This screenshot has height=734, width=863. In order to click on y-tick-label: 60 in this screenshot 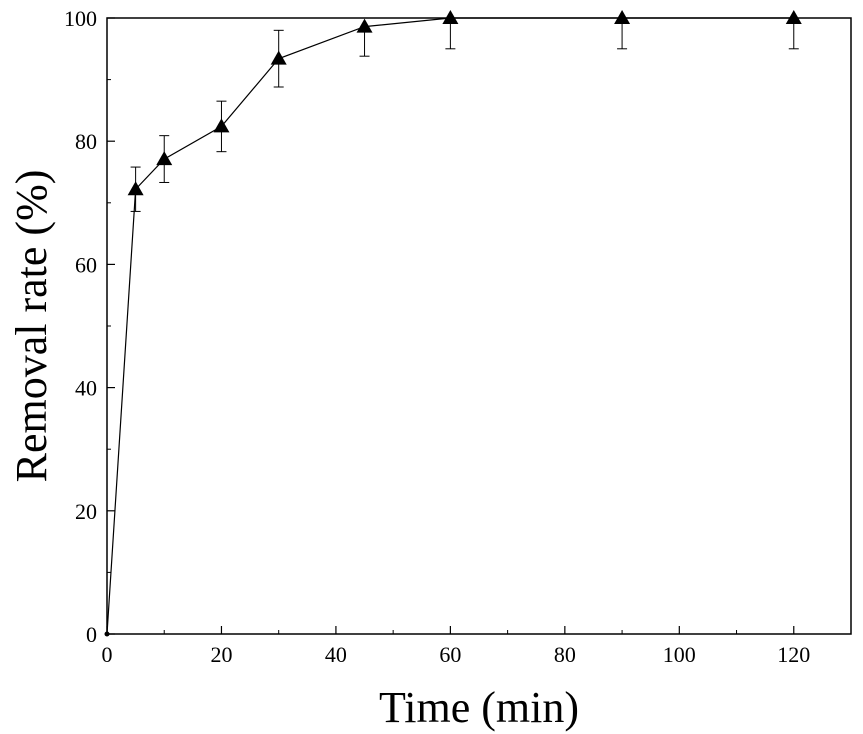, I will do `click(86, 264)`.